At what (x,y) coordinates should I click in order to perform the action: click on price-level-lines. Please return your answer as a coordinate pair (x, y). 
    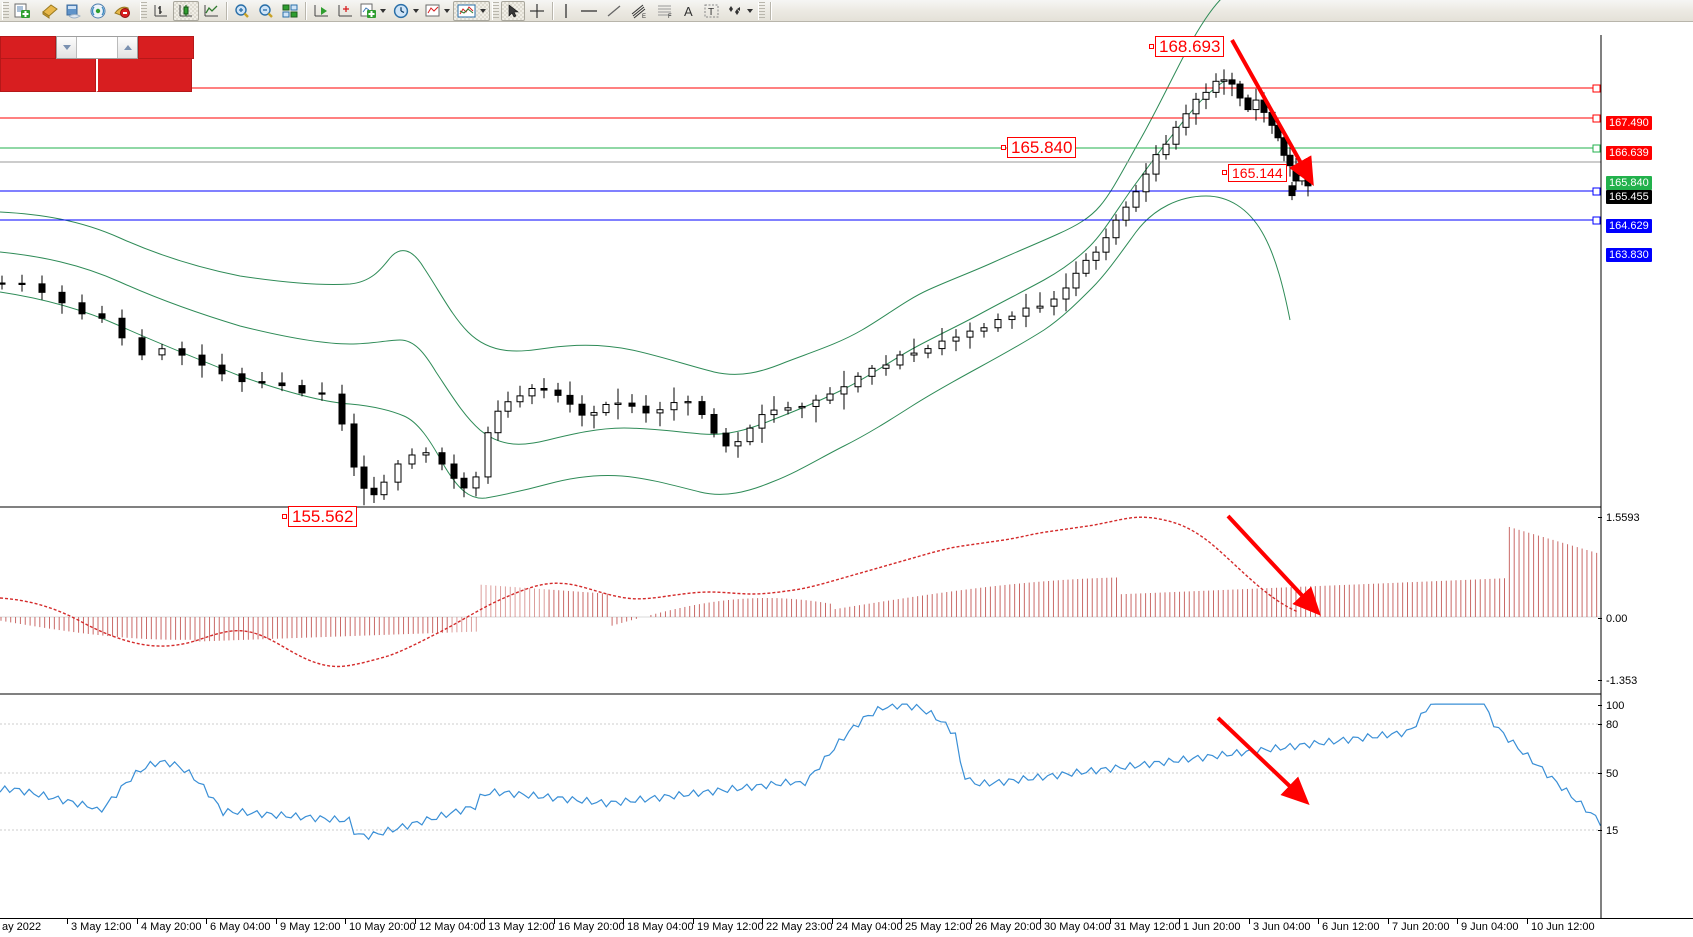
    Looking at the image, I should click on (800, 154).